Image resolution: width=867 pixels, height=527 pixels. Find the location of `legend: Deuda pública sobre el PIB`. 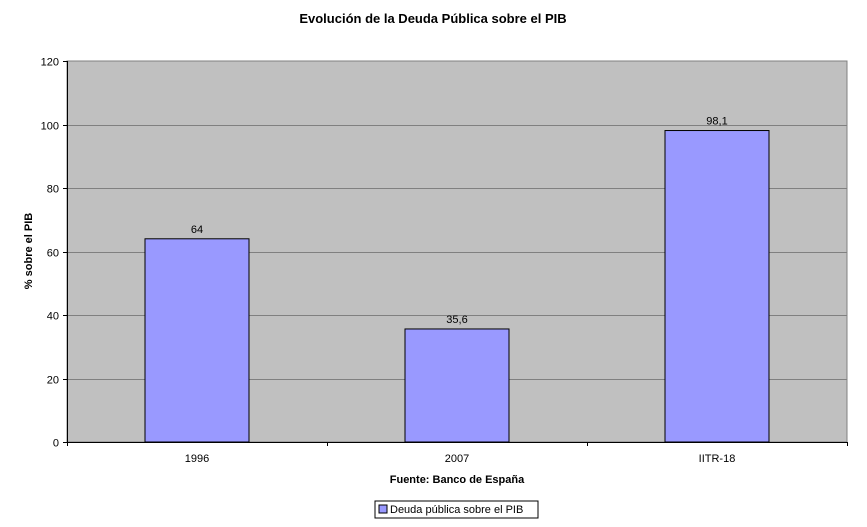

legend: Deuda pública sobre el PIB is located at coordinates (456, 509).